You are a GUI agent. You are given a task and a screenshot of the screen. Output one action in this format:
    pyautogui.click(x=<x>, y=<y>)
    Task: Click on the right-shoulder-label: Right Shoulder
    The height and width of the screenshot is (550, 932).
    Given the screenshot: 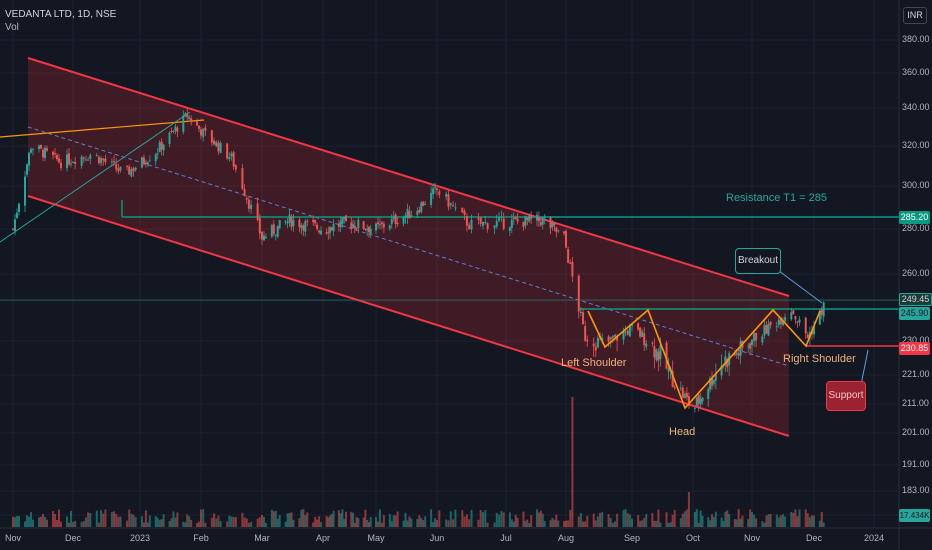 What is the action you would take?
    pyautogui.click(x=819, y=359)
    